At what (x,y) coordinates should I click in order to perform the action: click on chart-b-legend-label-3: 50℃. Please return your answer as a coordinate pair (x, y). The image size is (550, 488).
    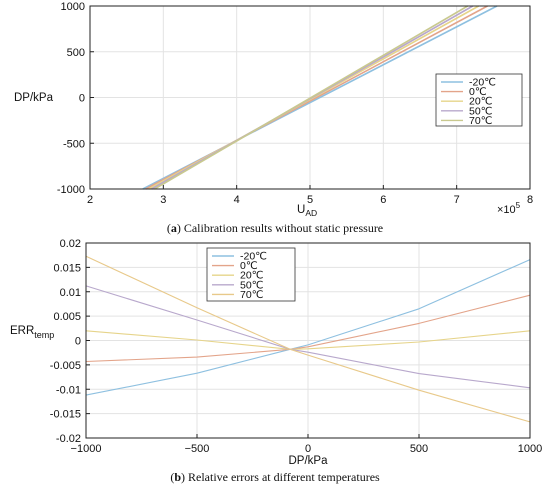
    Looking at the image, I should click on (251, 285).